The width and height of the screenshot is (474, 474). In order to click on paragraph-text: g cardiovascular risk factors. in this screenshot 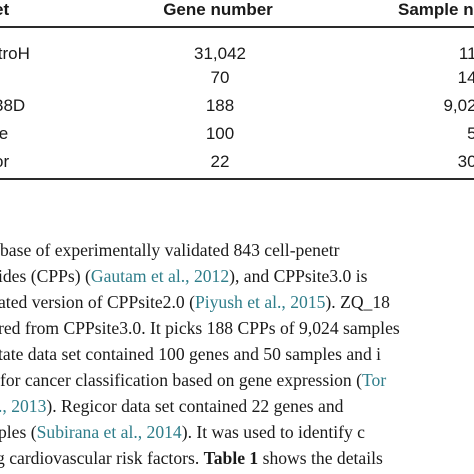, I will do `click(102, 458)`.